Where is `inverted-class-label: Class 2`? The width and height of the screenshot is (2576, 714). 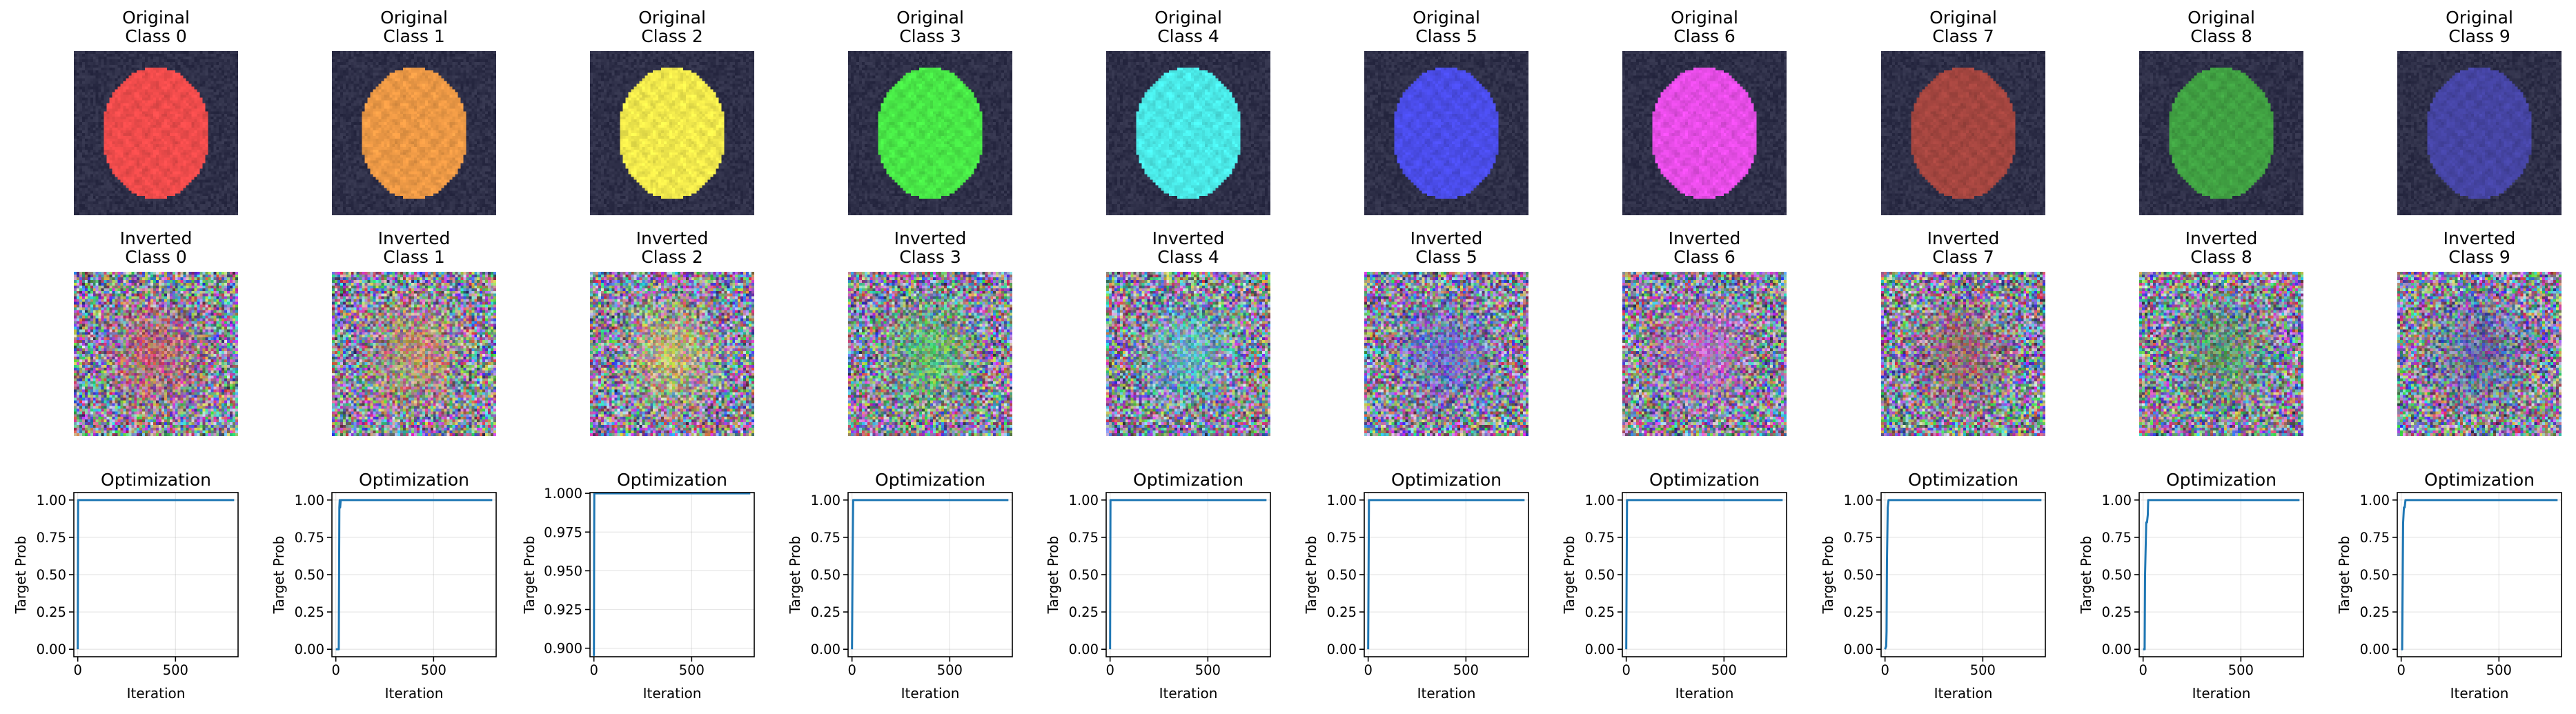
inverted-class-label: Class 2 is located at coordinates (672, 257).